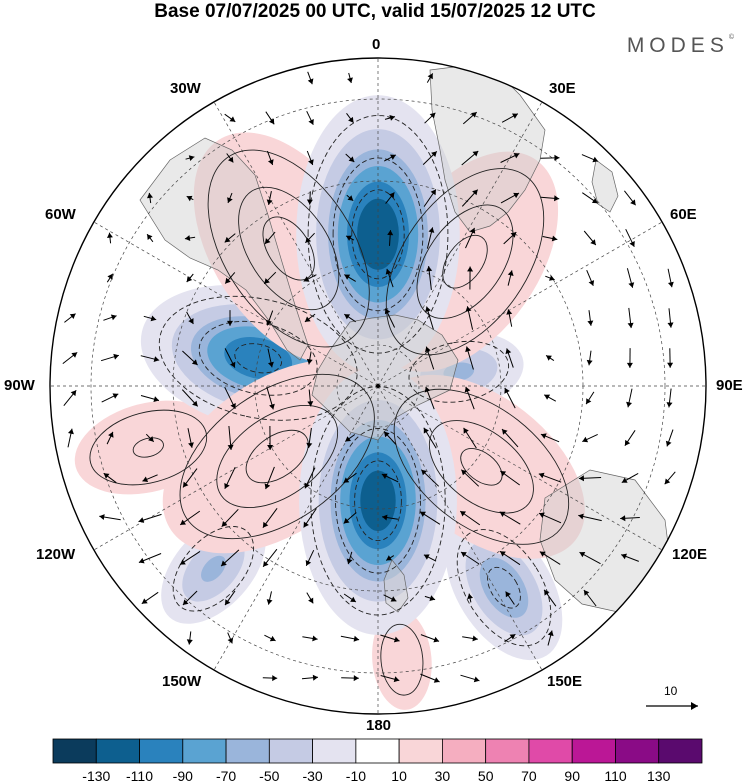  What do you see at coordinates (182, 681) in the screenshot?
I see `lon-label-150w: 150W` at bounding box center [182, 681].